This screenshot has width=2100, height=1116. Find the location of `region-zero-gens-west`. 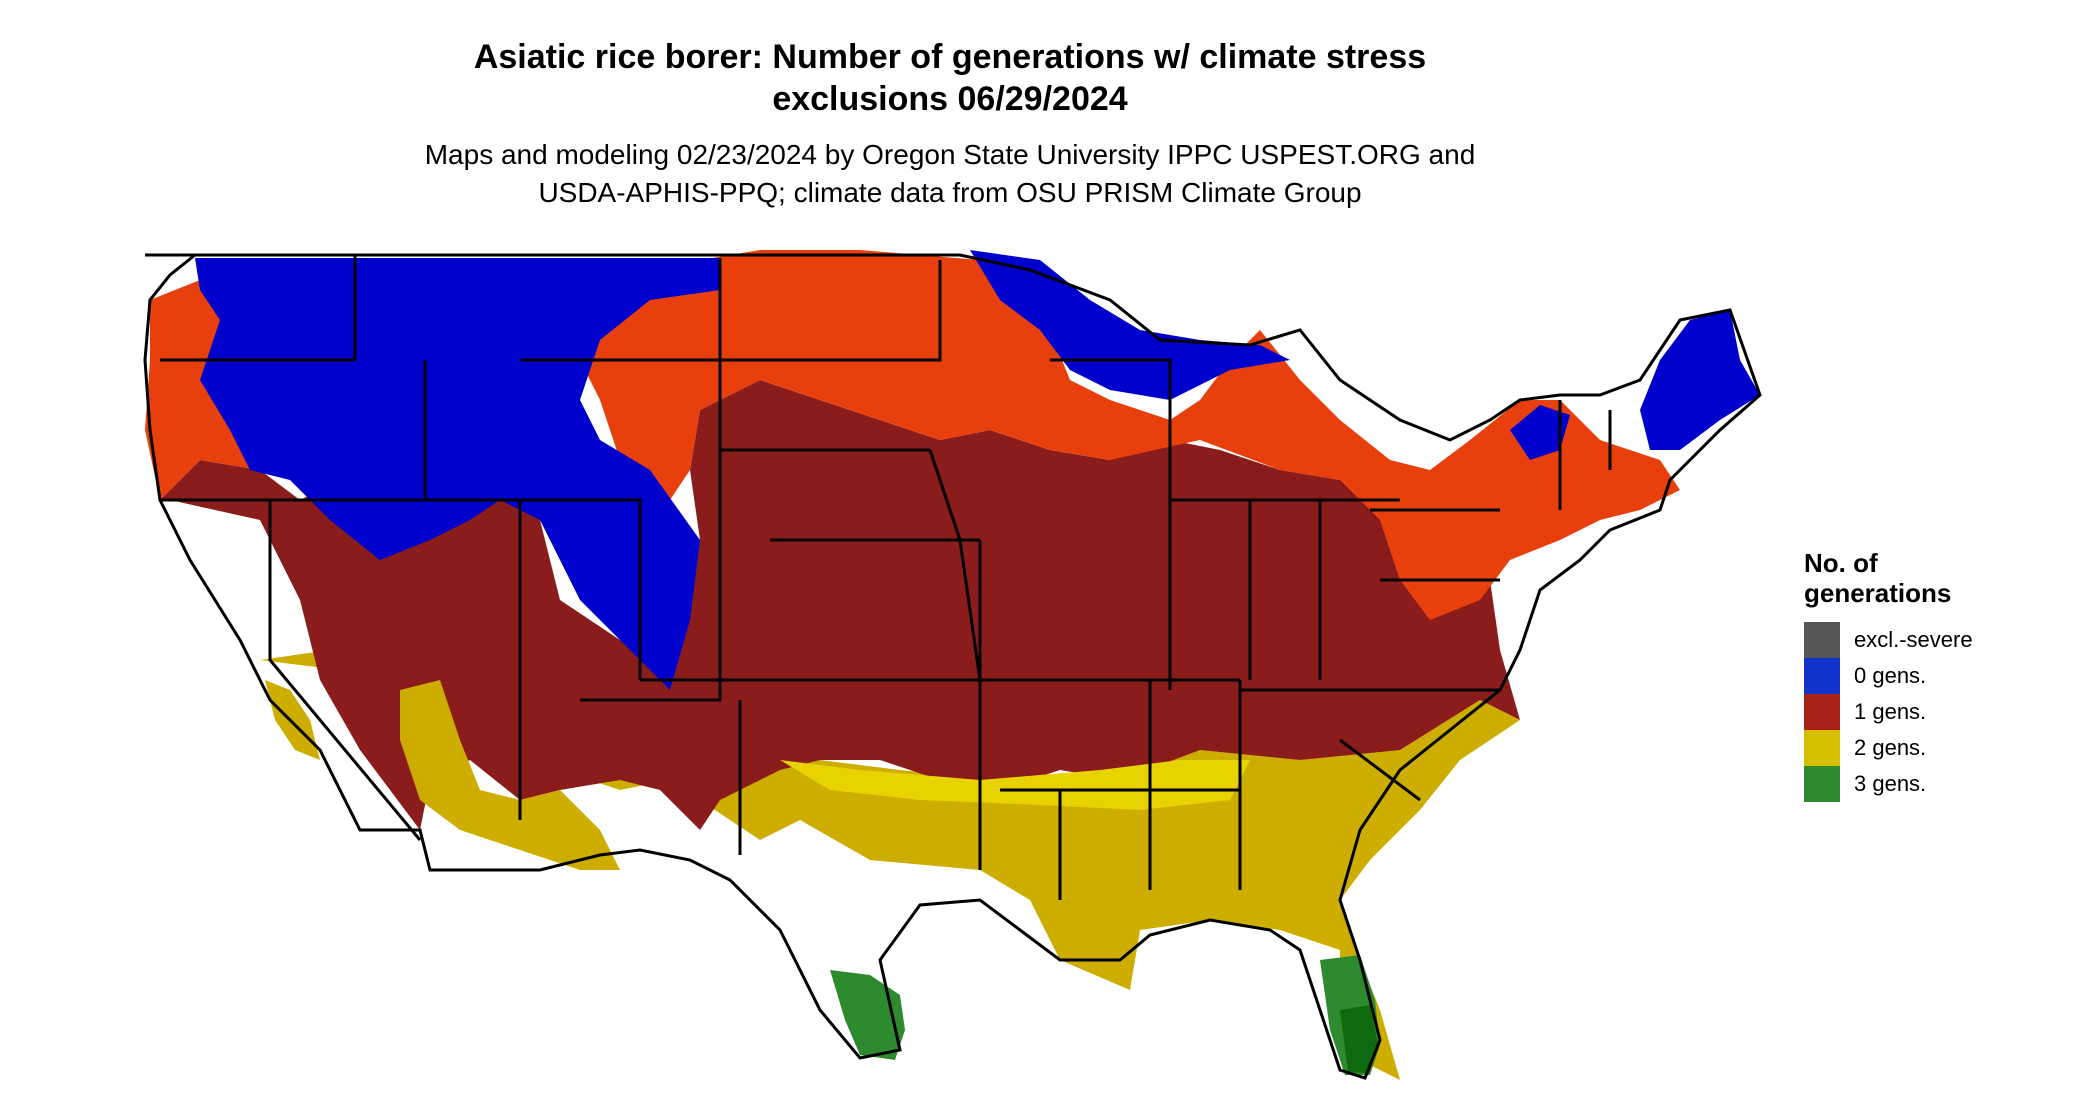

region-zero-gens-west is located at coordinates (457, 474).